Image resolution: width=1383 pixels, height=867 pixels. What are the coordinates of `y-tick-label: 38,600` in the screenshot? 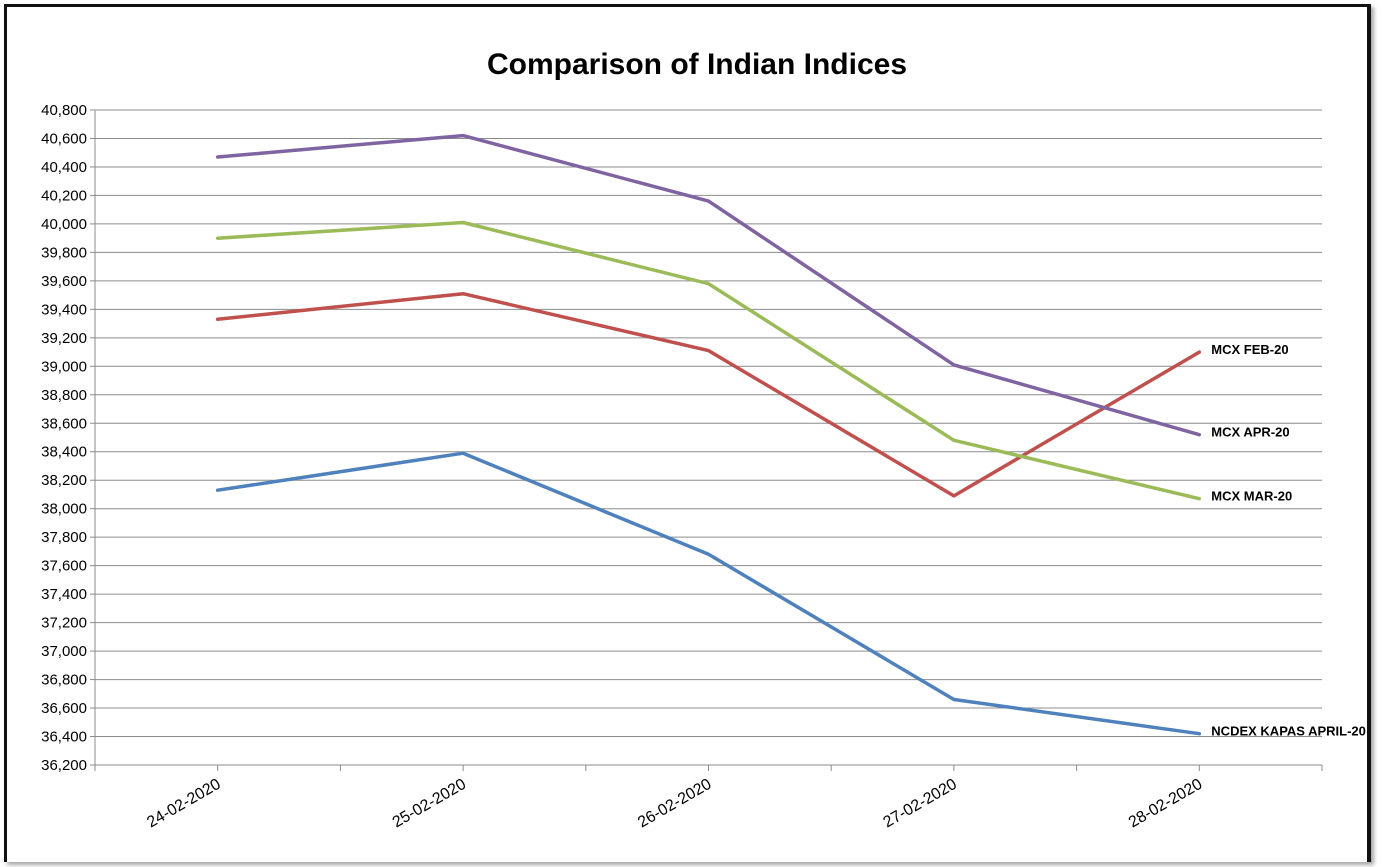 It's located at (64, 423).